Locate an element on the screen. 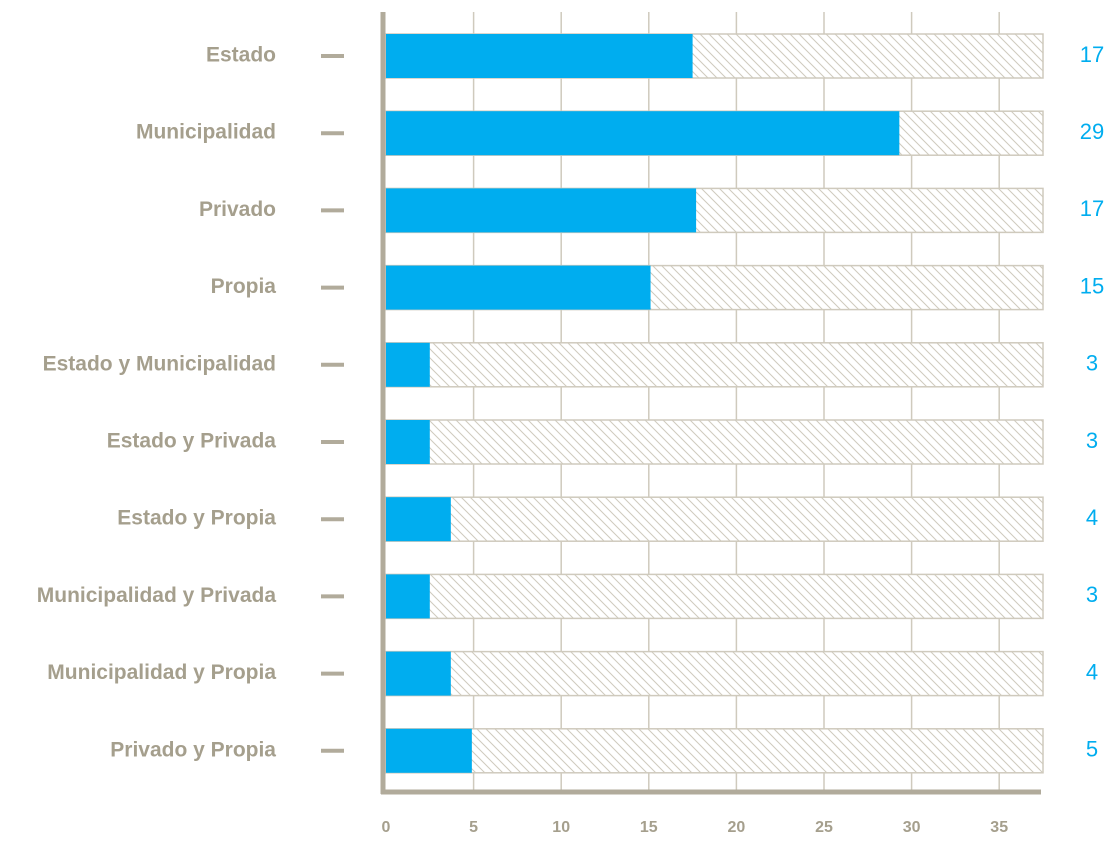 This screenshot has width=1111, height=862. x-tick-label: 25 is located at coordinates (824, 827).